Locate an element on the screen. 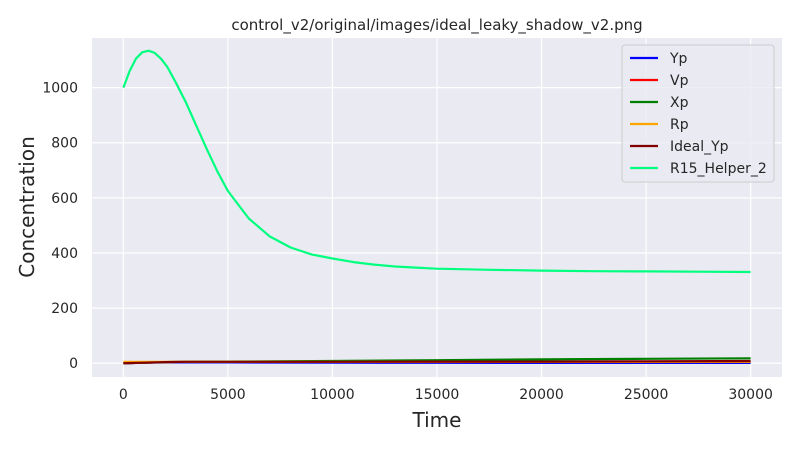 Image resolution: width=800 pixels, height=450 pixels. legend-label: Rp is located at coordinates (679, 125).